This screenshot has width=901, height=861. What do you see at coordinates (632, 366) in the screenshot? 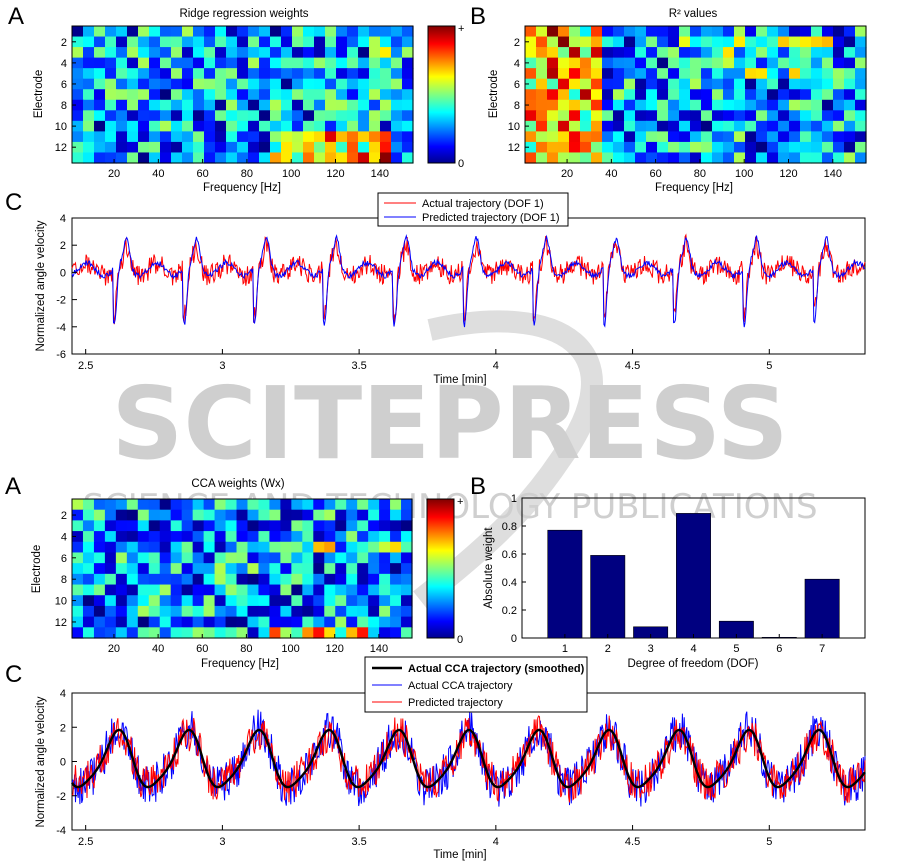
I see `x-tick-label: 4.5` at bounding box center [632, 366].